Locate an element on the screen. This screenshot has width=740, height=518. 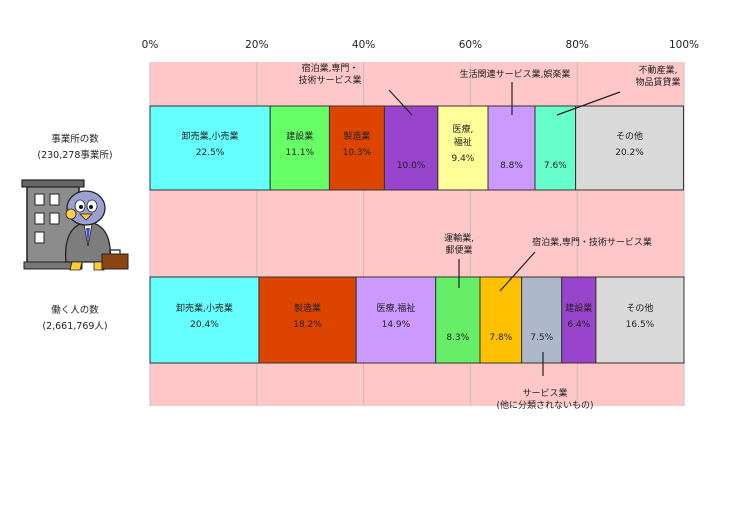
callout-label: 運輸業, is located at coordinates (459, 238).